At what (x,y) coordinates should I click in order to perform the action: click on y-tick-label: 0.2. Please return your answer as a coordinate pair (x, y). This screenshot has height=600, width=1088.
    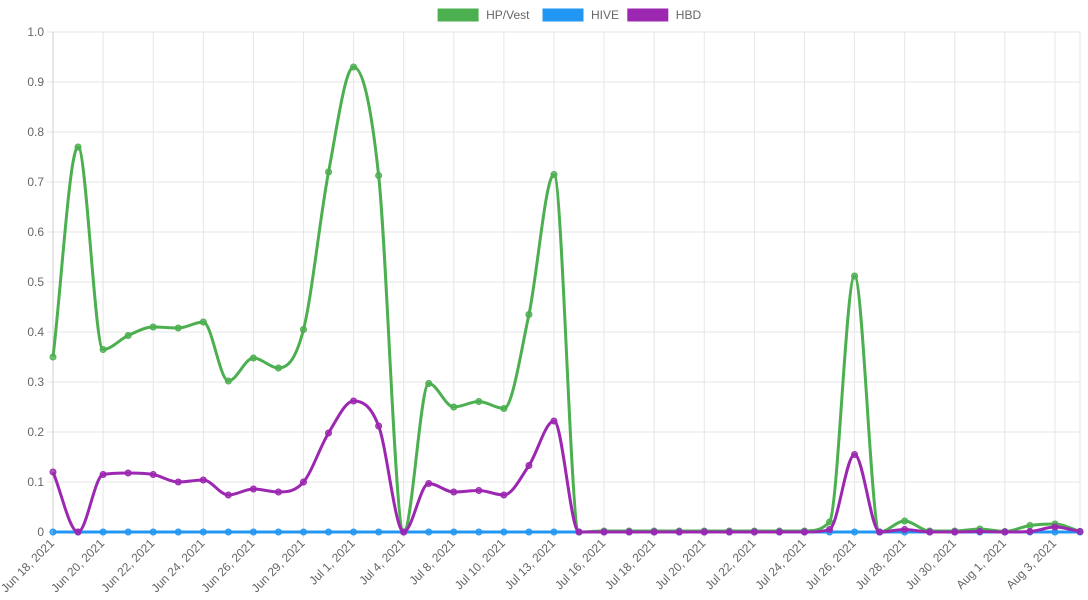
    Looking at the image, I should click on (35, 432).